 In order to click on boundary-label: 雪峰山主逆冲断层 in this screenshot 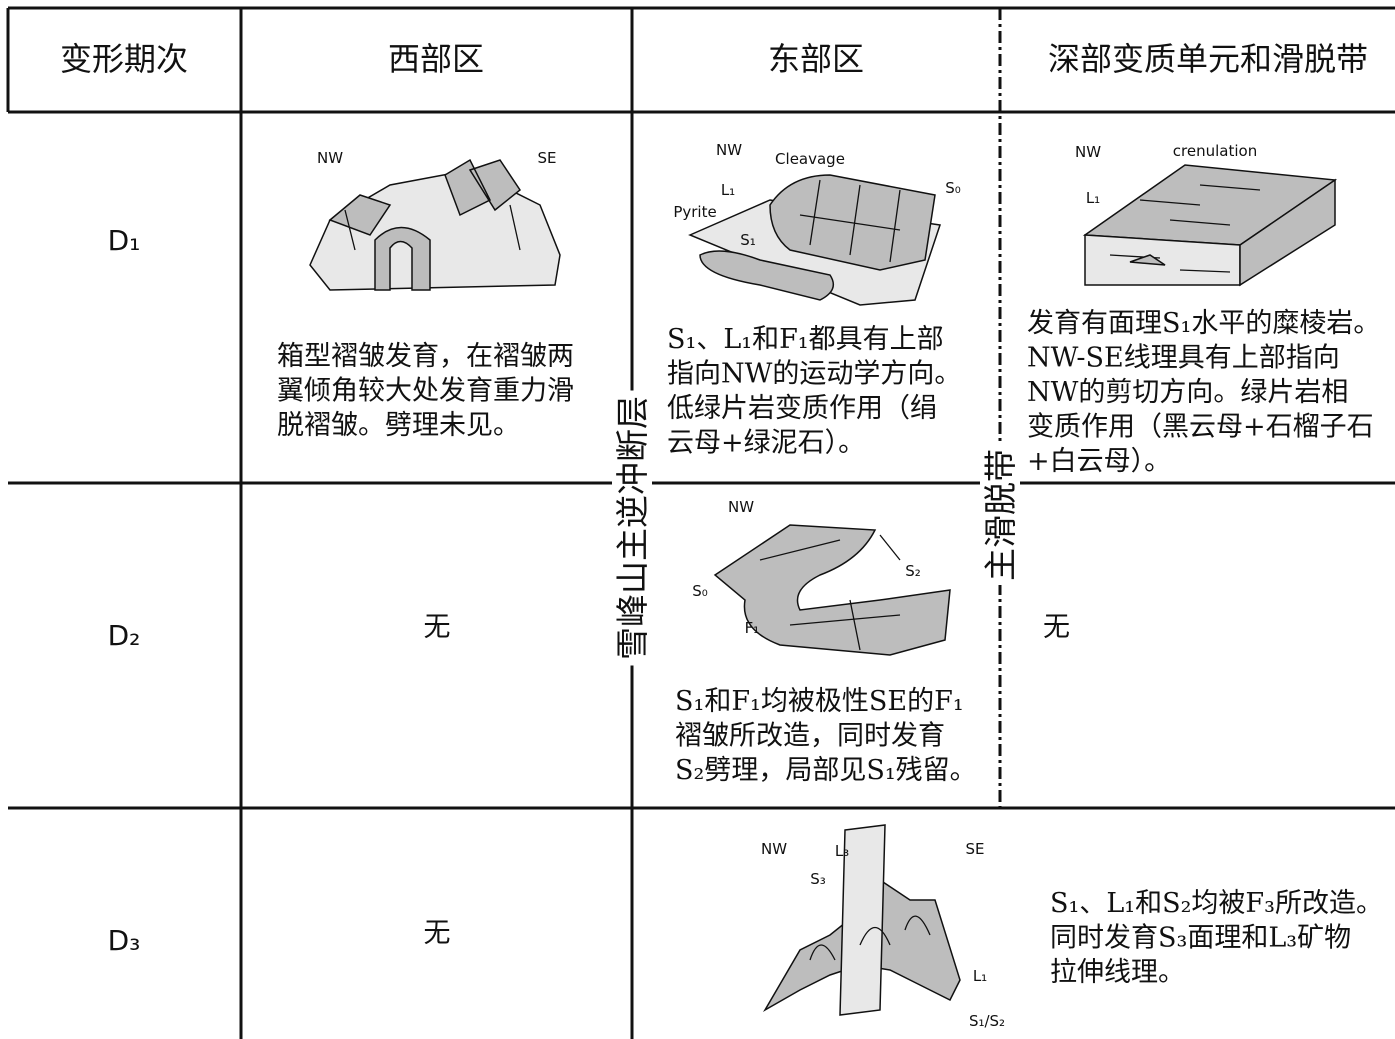, I will do `click(632, 528)`.